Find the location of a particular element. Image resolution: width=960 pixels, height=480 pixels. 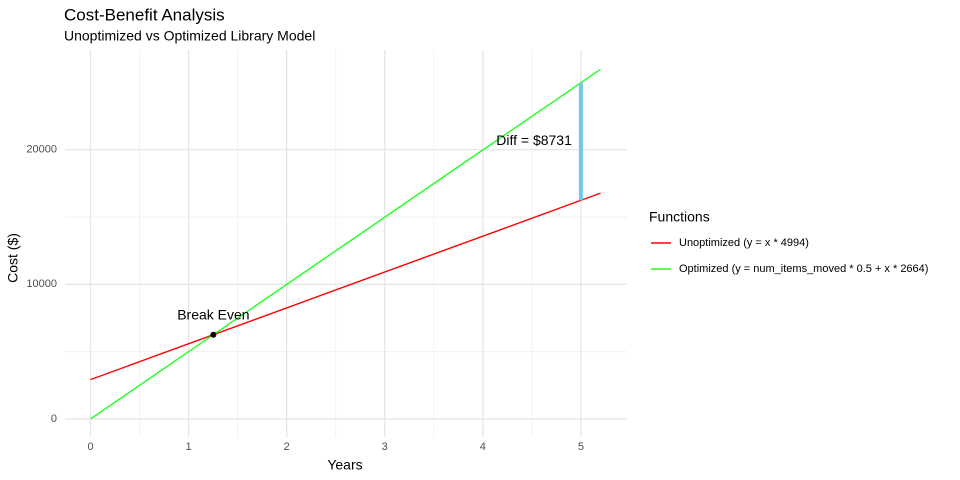

x-tick-label: 0 is located at coordinates (90, 447).